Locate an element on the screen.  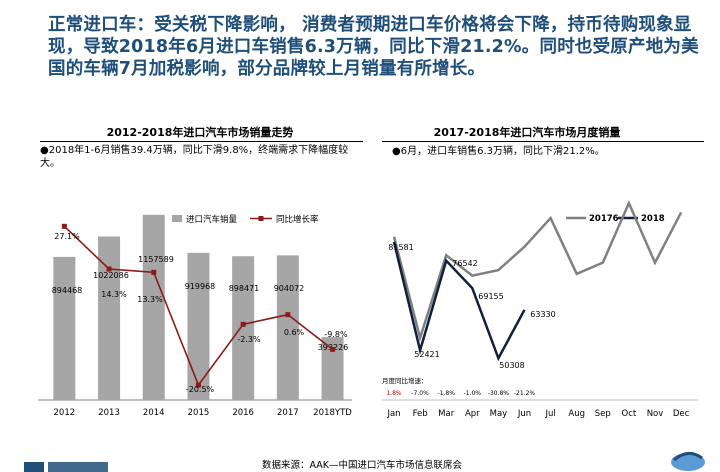
growth-value-label: -9.8% is located at coordinates (336, 334).